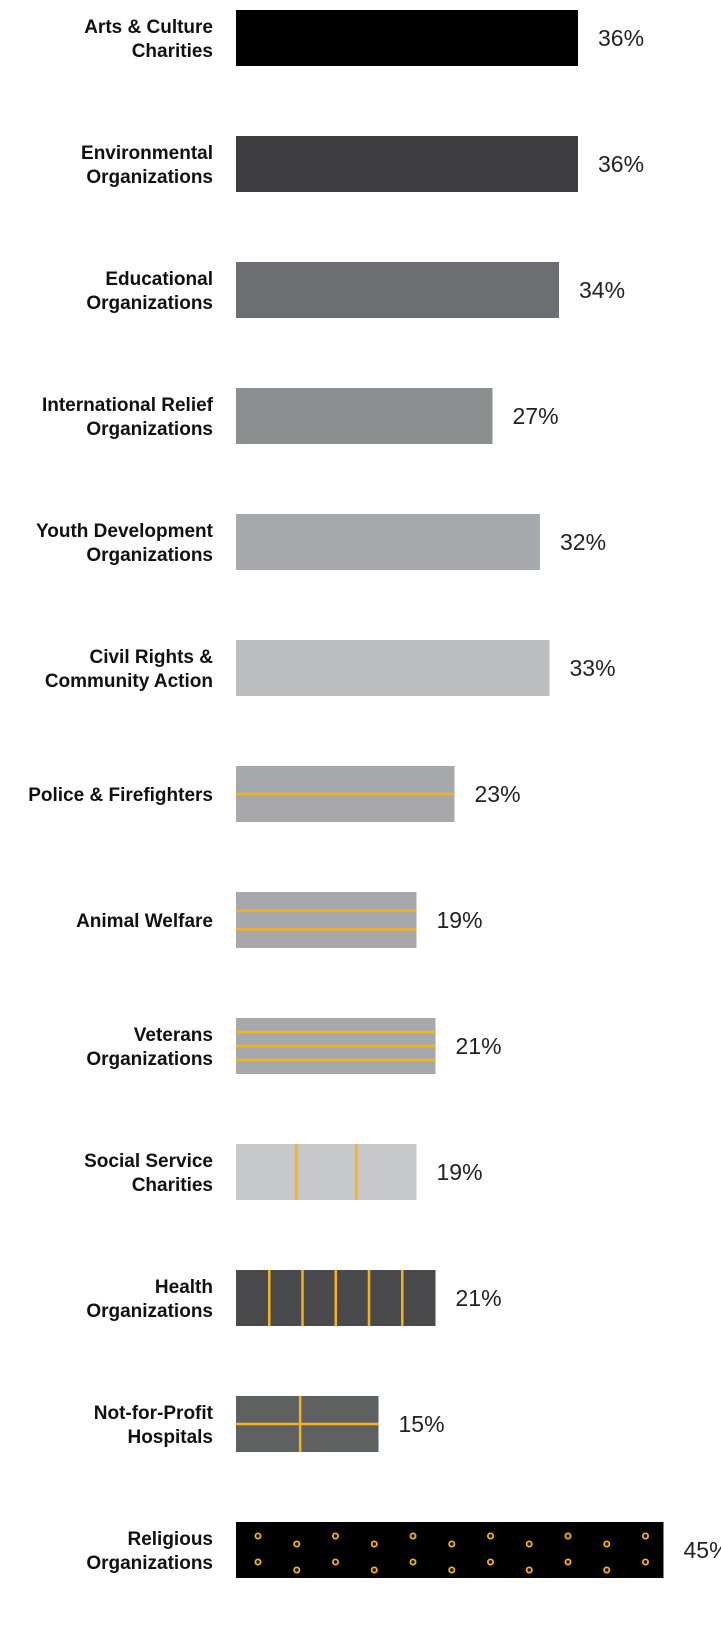 The width and height of the screenshot is (721, 1650). What do you see at coordinates (173, 1035) in the screenshot?
I see `category-label: Veterans` at bounding box center [173, 1035].